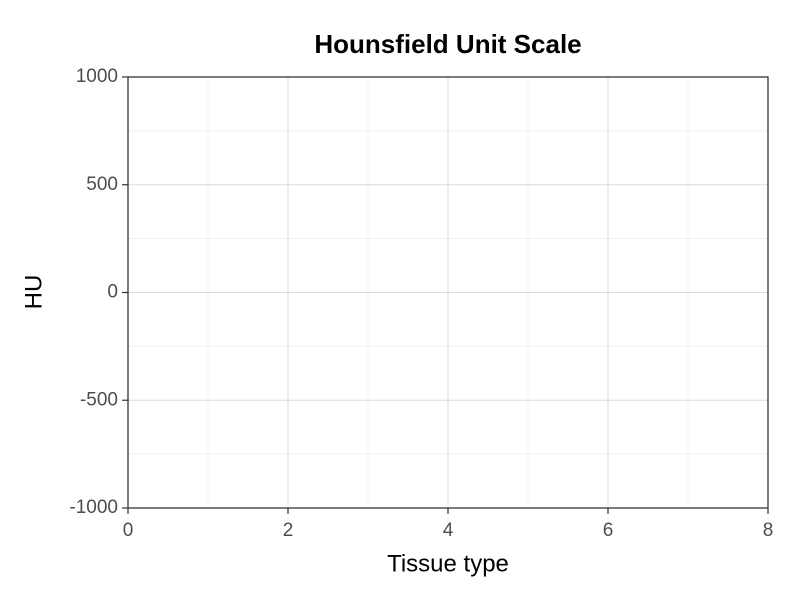 This screenshot has width=800, height=600. I want to click on y-tick-label: -1000, so click(93, 507).